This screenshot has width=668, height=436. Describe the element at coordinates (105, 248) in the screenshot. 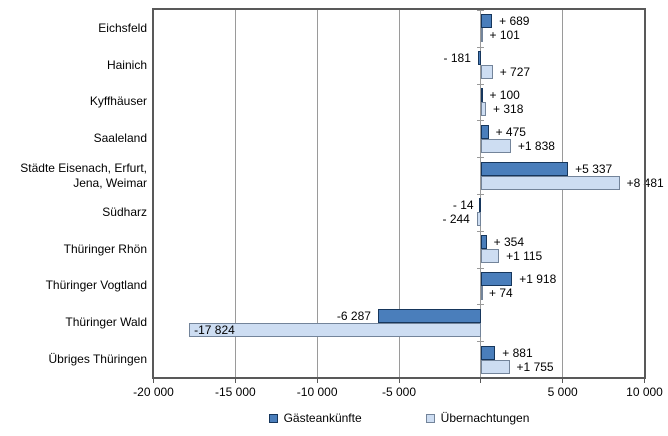

I see `category-label: Thüringer Rhön` at that location.